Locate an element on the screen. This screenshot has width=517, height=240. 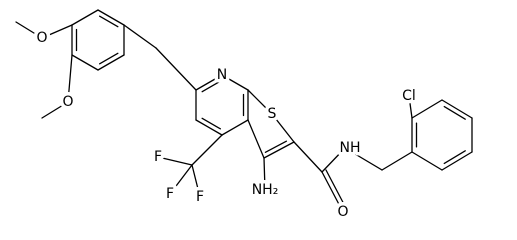
atom-label: N is located at coordinates (222, 75).